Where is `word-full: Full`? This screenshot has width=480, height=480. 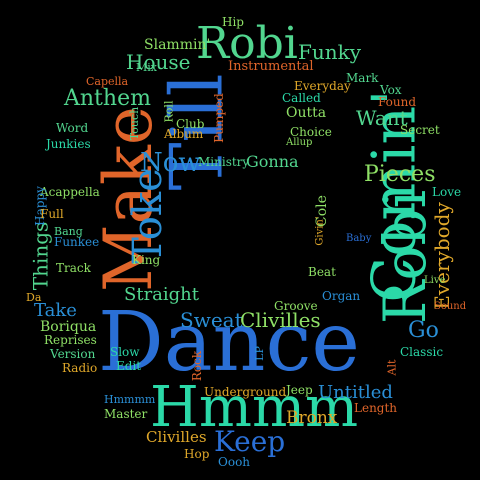 word-full: Full is located at coordinates (52, 214).